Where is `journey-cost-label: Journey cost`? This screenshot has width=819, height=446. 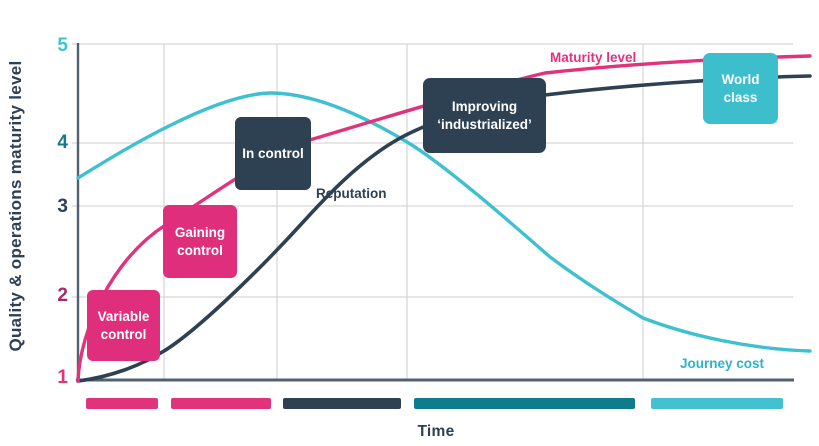
journey-cost-label: Journey cost is located at coordinates (722, 363).